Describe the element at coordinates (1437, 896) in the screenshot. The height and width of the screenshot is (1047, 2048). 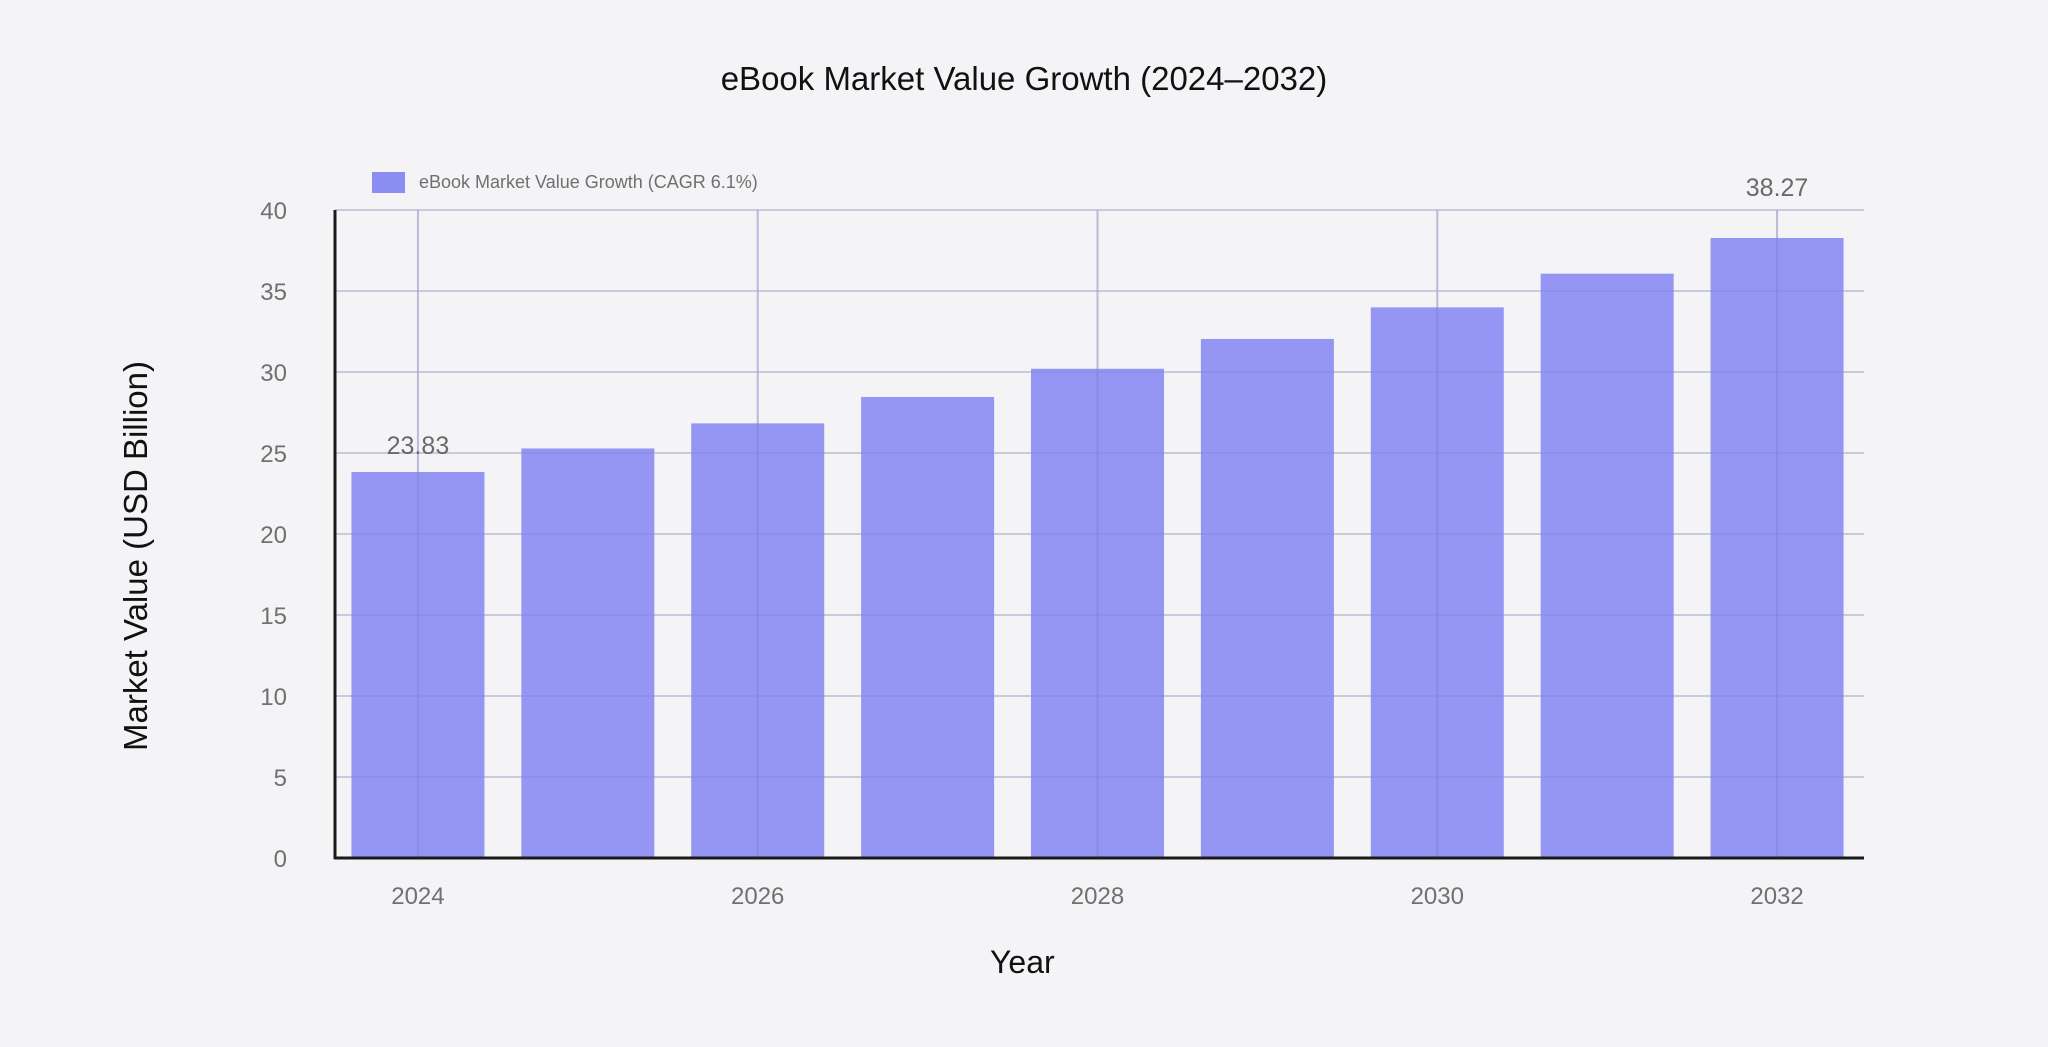
I see `x-tick-label: 2030` at that location.